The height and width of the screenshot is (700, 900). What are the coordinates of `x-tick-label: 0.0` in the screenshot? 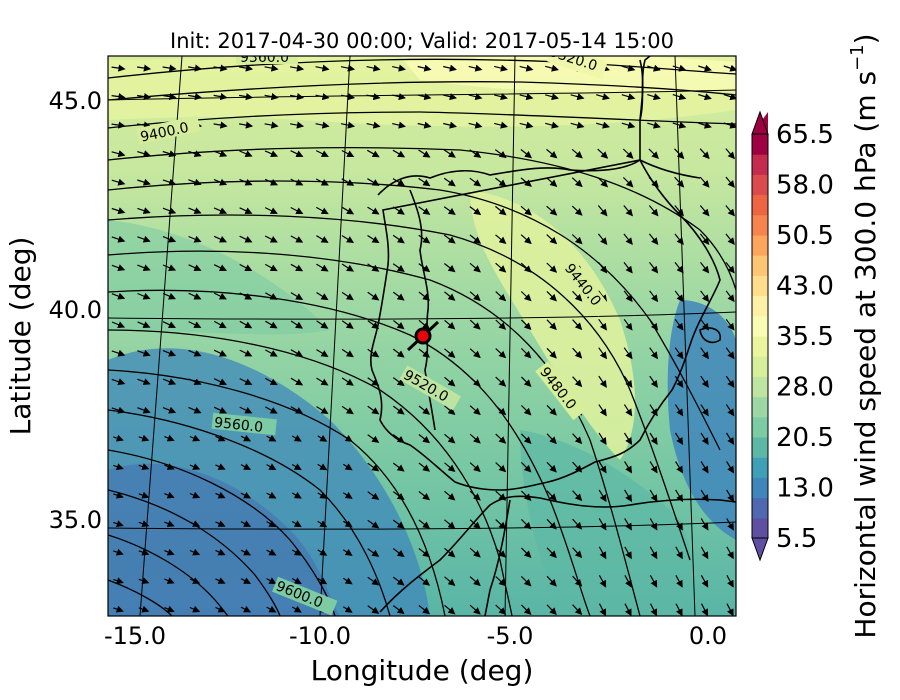 It's located at (708, 636).